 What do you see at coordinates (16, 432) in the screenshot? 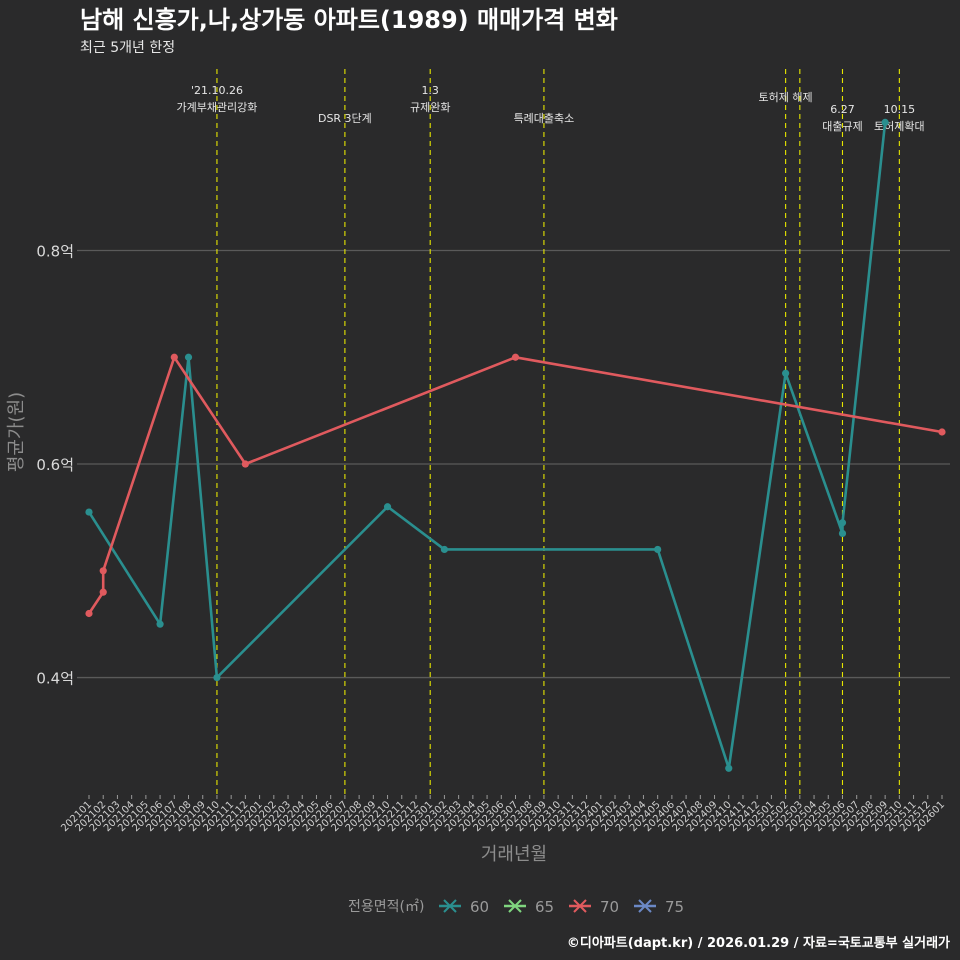
I see `y-axis-title: 평균가(원)` at bounding box center [16, 432].